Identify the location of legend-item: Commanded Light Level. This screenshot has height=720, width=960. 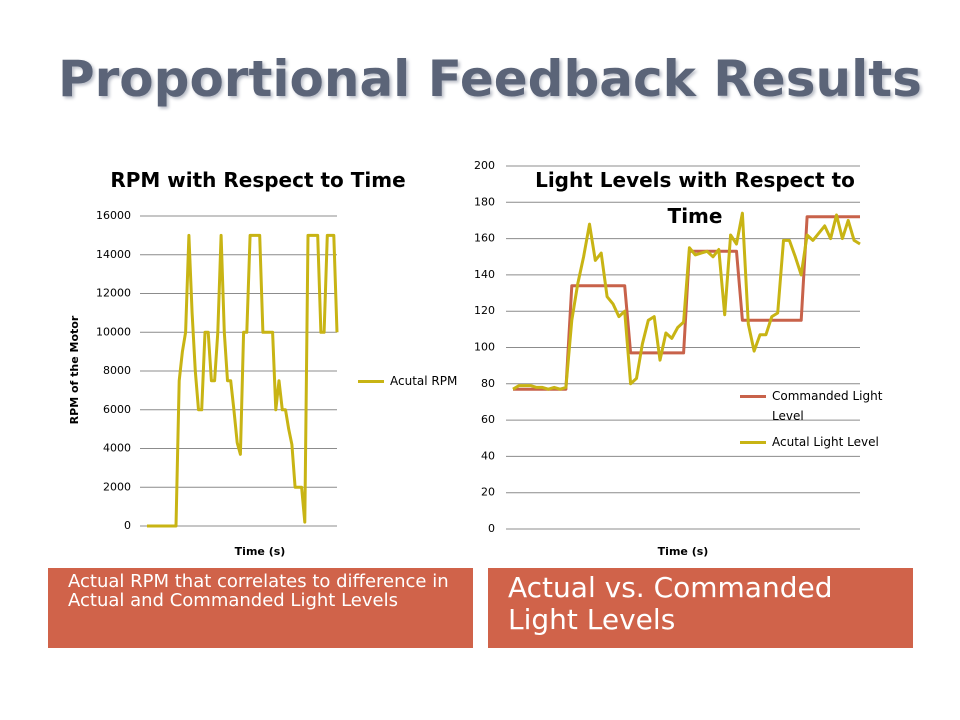
(815, 406).